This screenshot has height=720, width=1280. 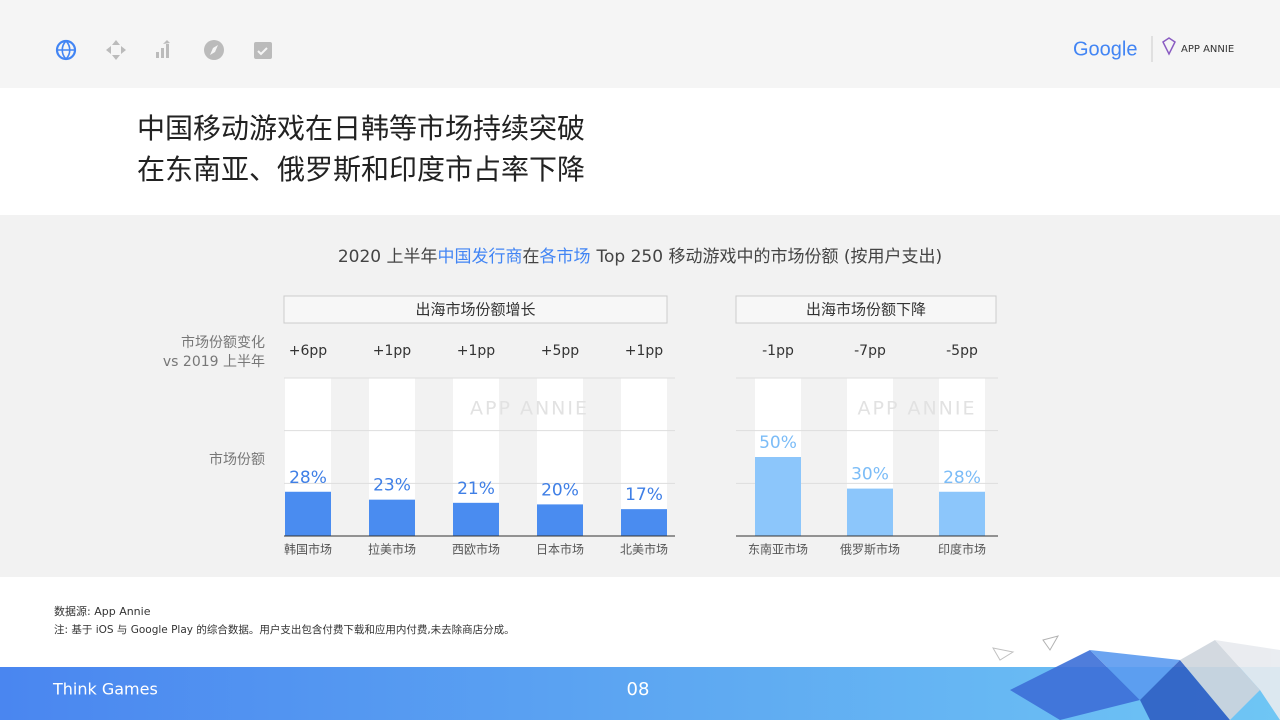 I want to click on x-tick-label: 拉美市场, so click(x=392, y=549).